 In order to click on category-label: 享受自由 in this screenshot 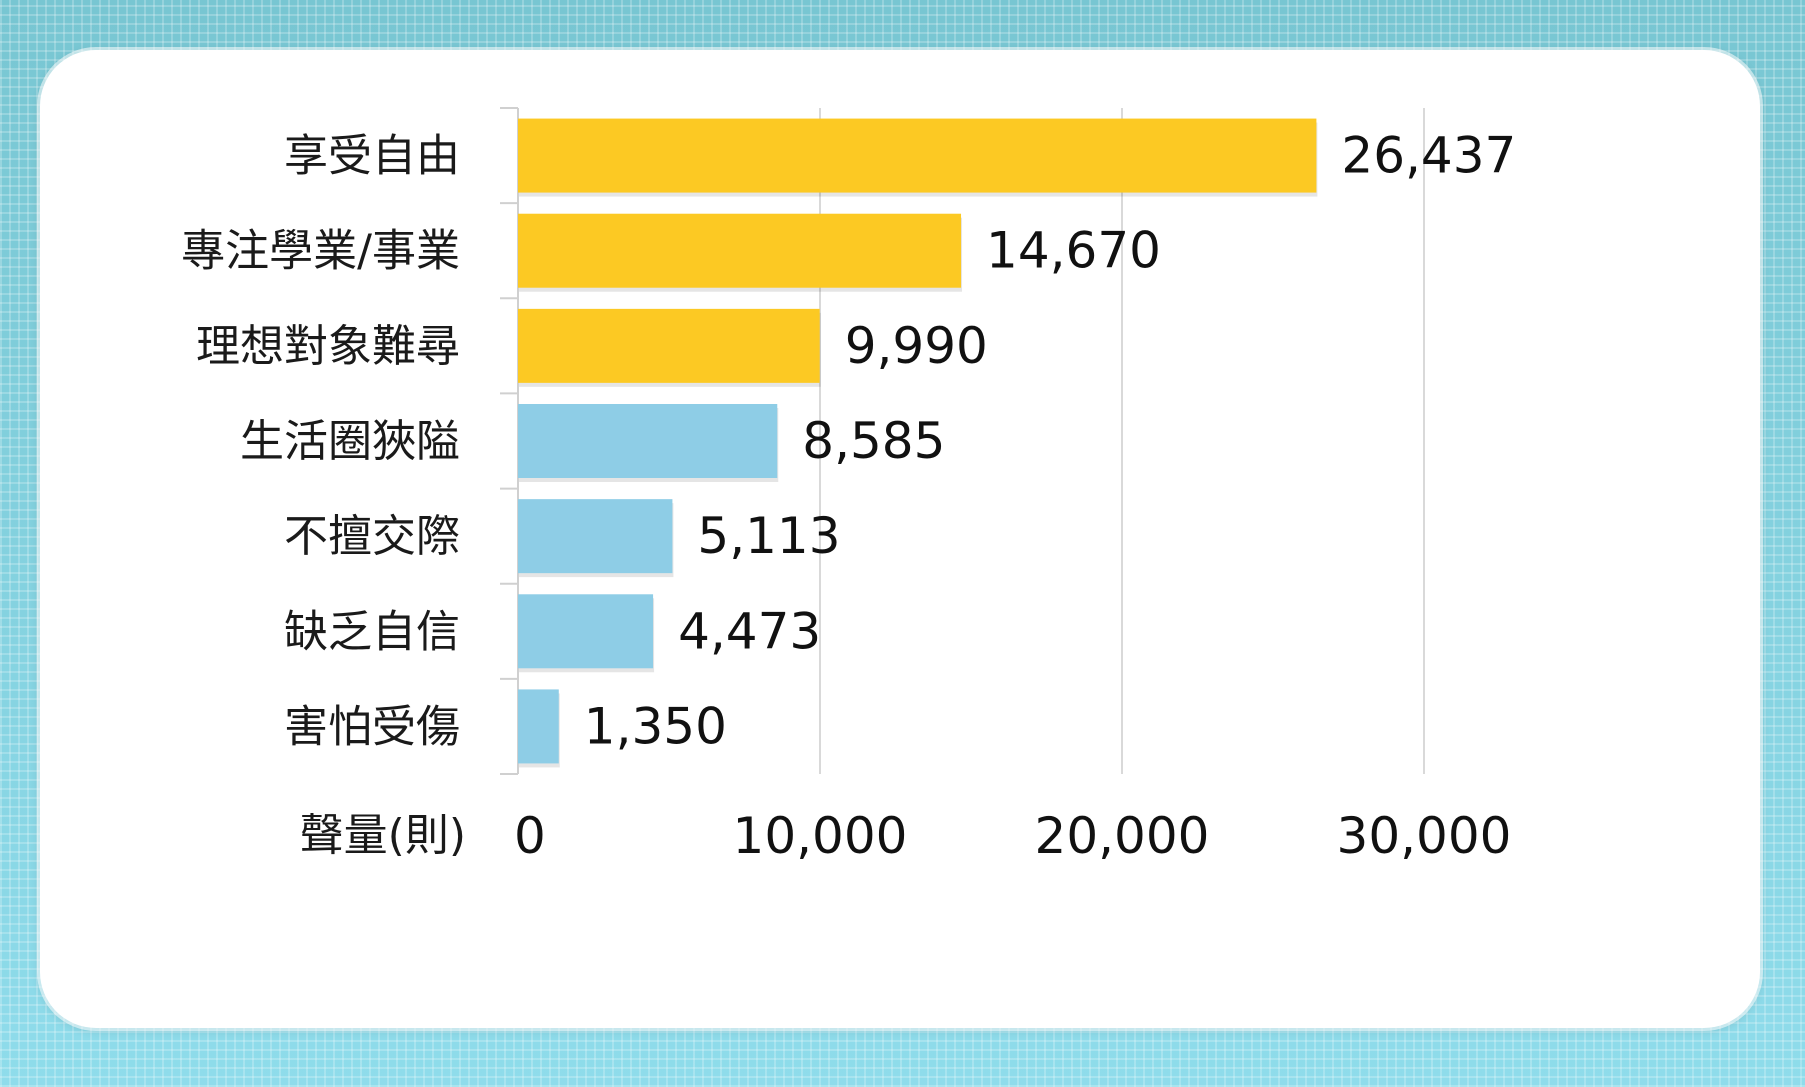, I will do `click(372, 156)`.